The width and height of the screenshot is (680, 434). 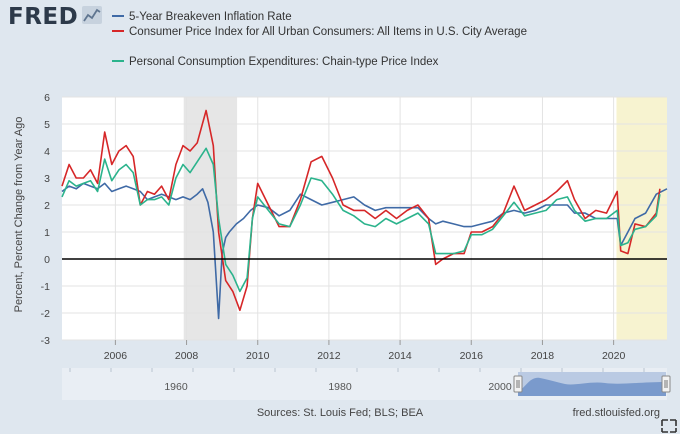 I want to click on x-tick-label: 2020, so click(x=614, y=356).